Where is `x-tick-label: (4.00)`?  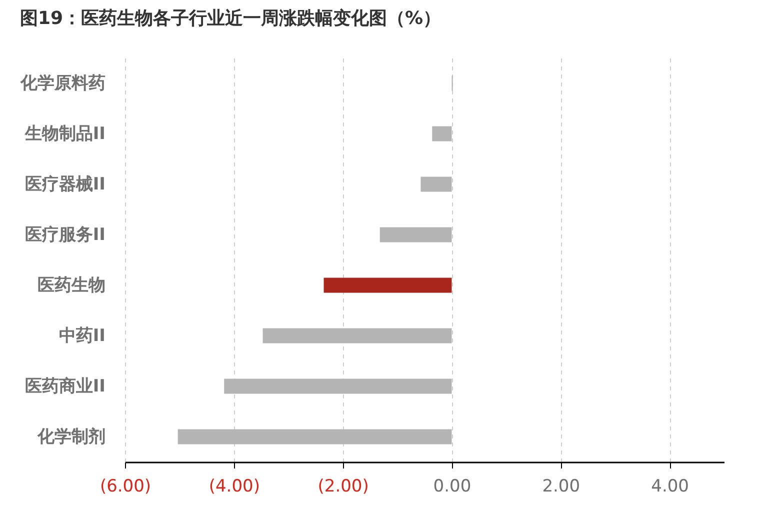
x-tick-label: (4.00) is located at coordinates (234, 486).